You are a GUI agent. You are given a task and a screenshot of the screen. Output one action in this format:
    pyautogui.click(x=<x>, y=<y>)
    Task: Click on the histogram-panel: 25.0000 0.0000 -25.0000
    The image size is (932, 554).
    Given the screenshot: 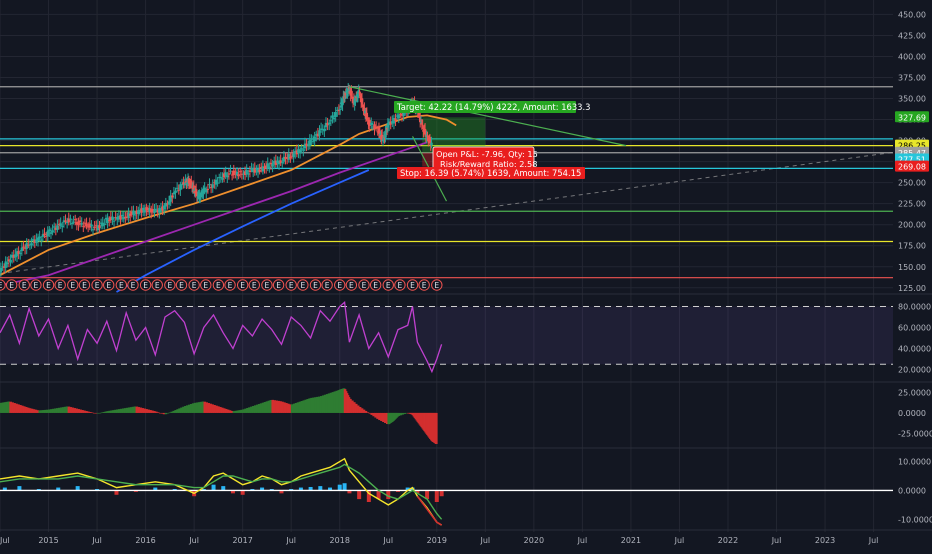 What is the action you would take?
    pyautogui.click(x=466, y=416)
    